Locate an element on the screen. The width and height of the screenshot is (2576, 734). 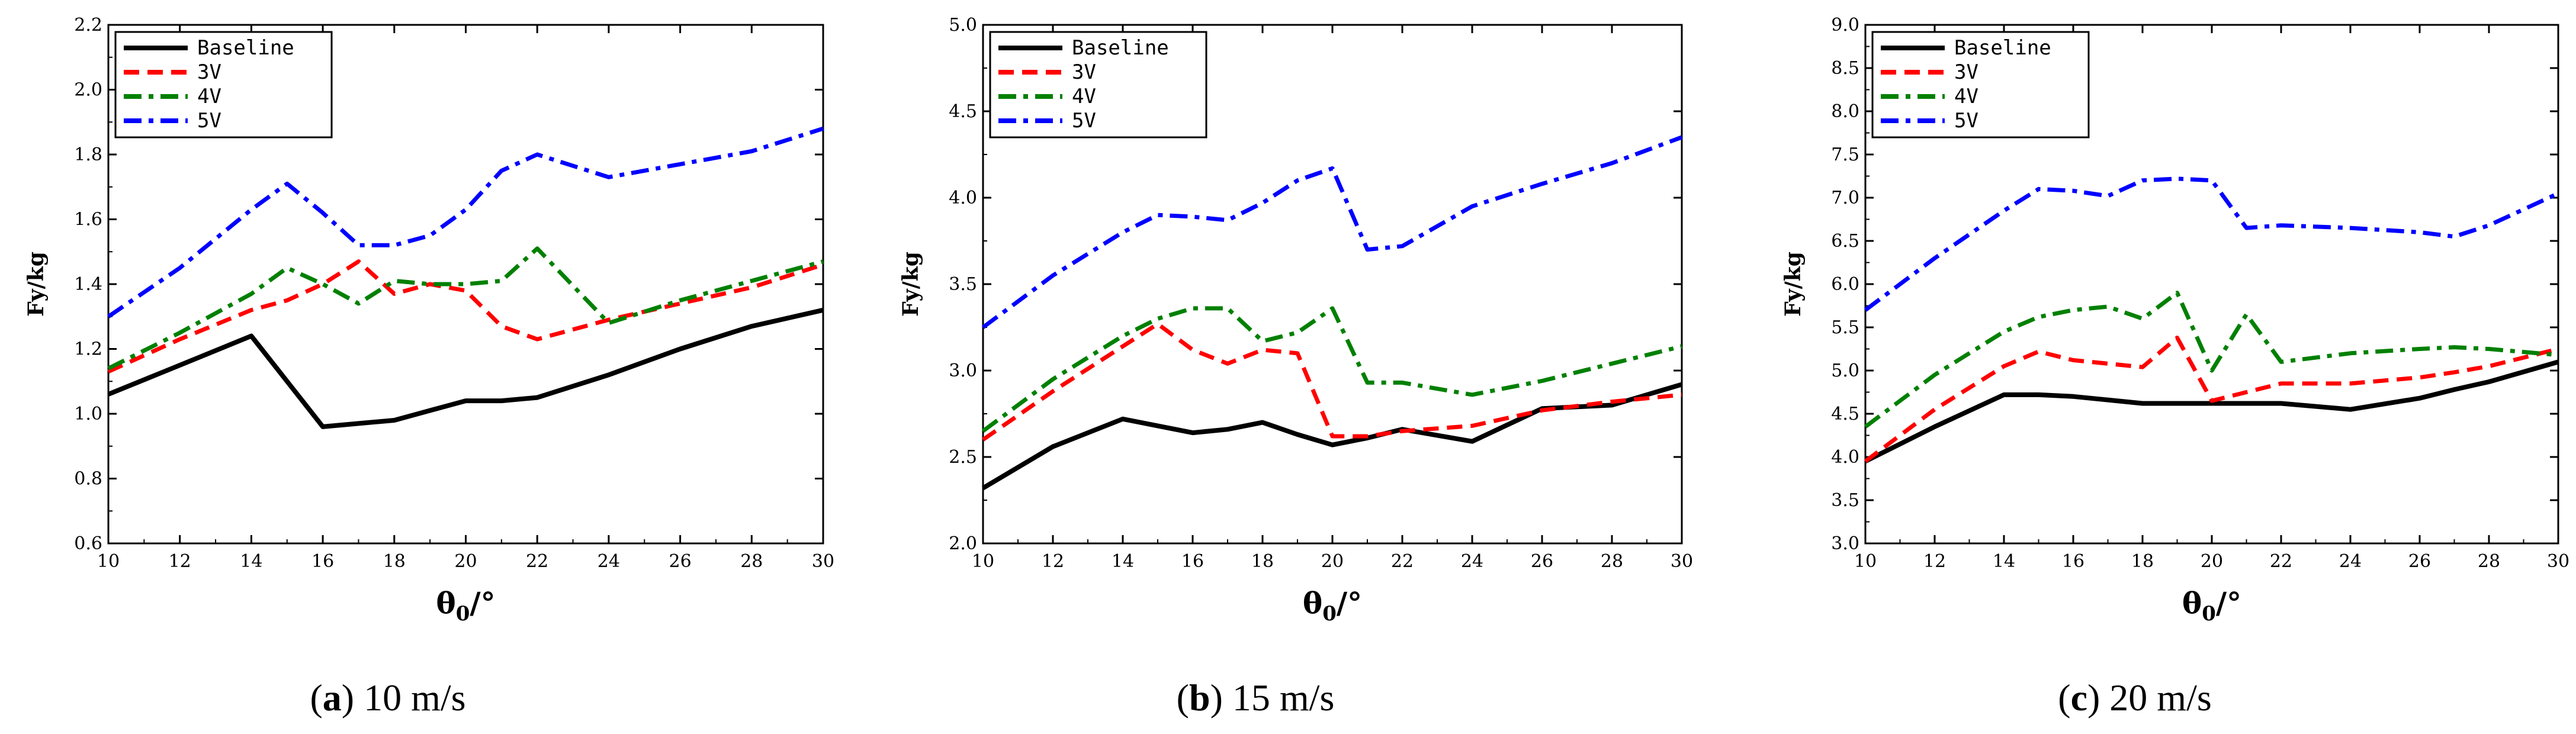
y-tick-label: 0.6 is located at coordinates (88, 543).